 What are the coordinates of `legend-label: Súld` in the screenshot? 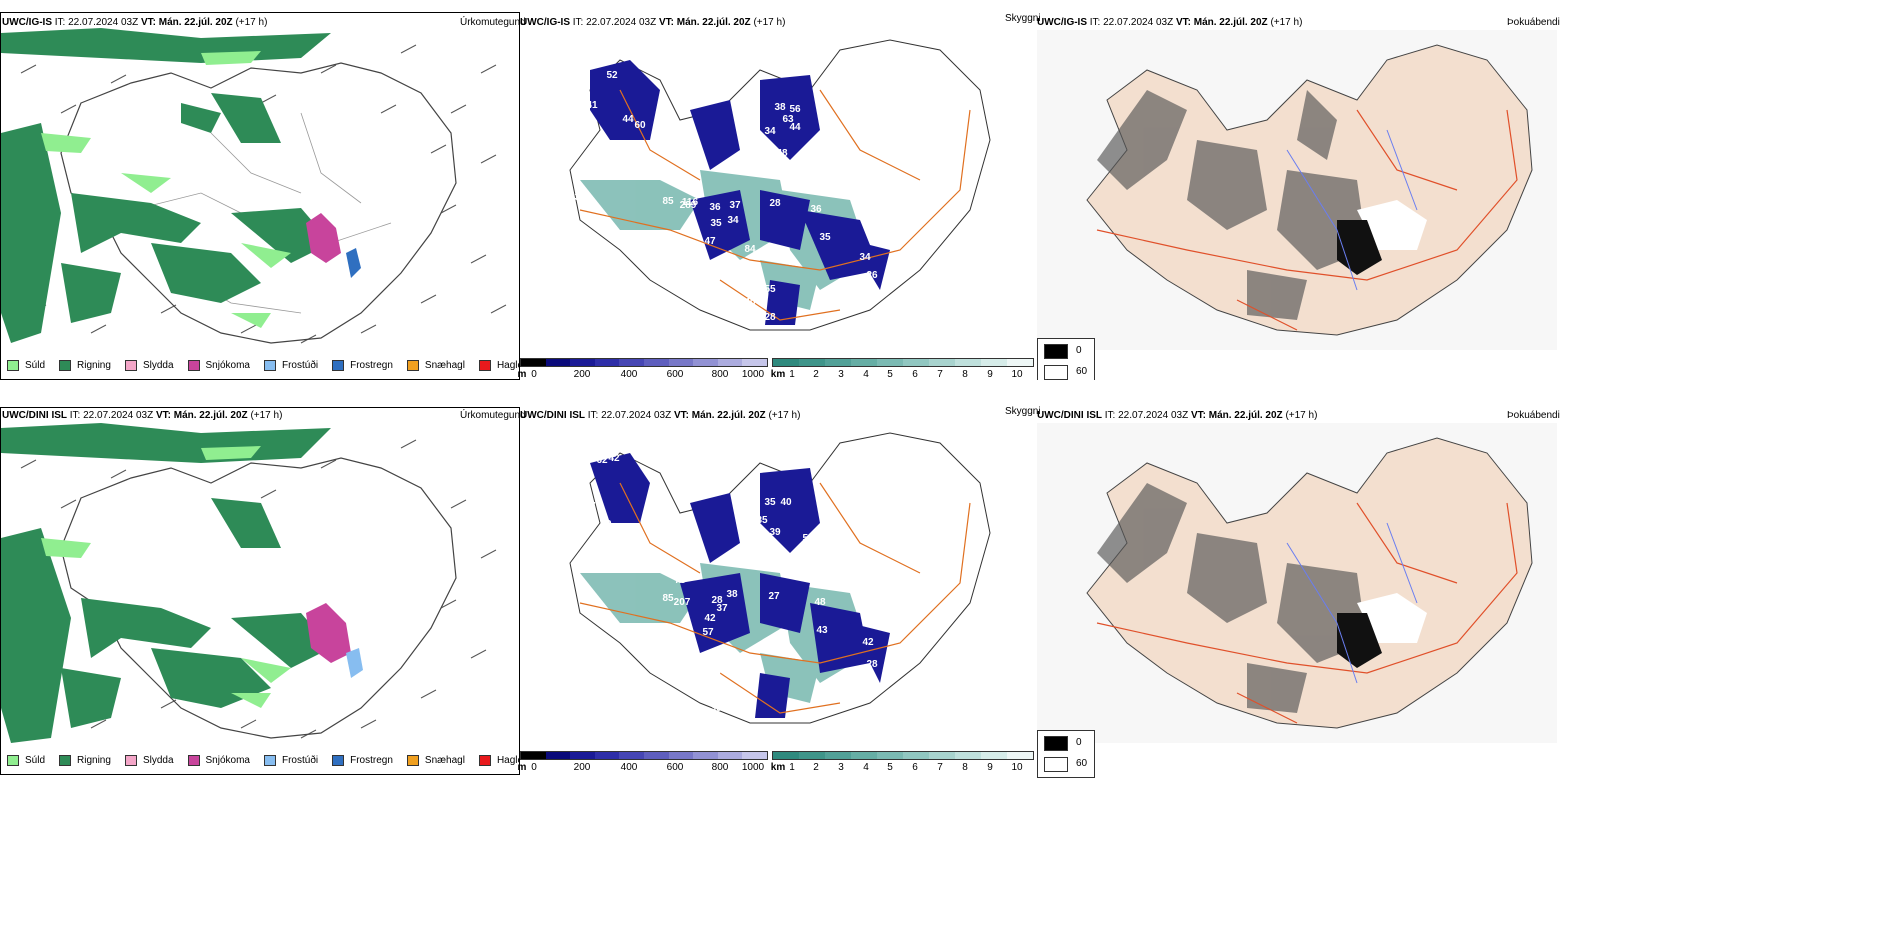 It's located at (35, 760).